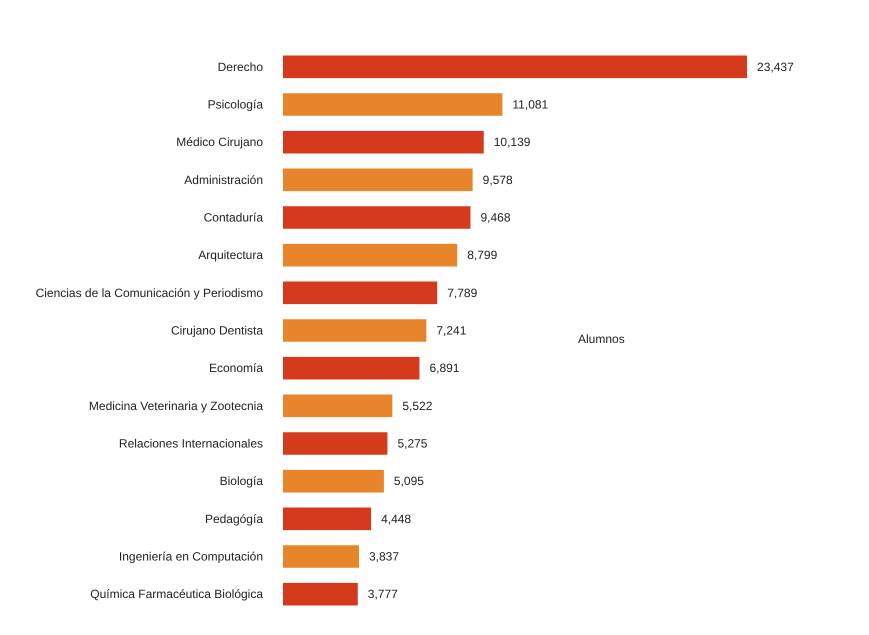  Describe the element at coordinates (482, 255) in the screenshot. I see `data-label: 8,799` at that location.